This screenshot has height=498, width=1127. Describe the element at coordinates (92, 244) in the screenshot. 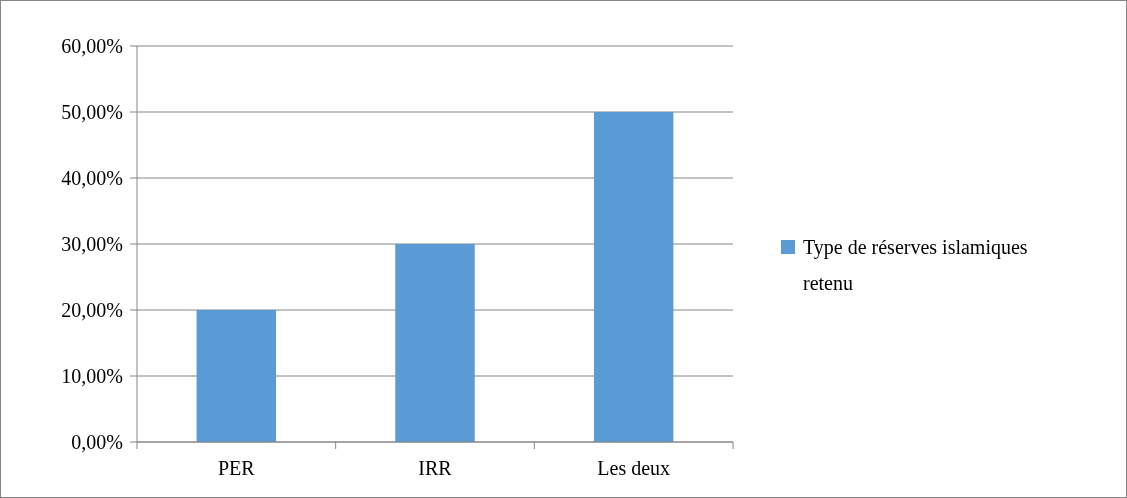

I see `y-tick-label: 30,00%` at that location.